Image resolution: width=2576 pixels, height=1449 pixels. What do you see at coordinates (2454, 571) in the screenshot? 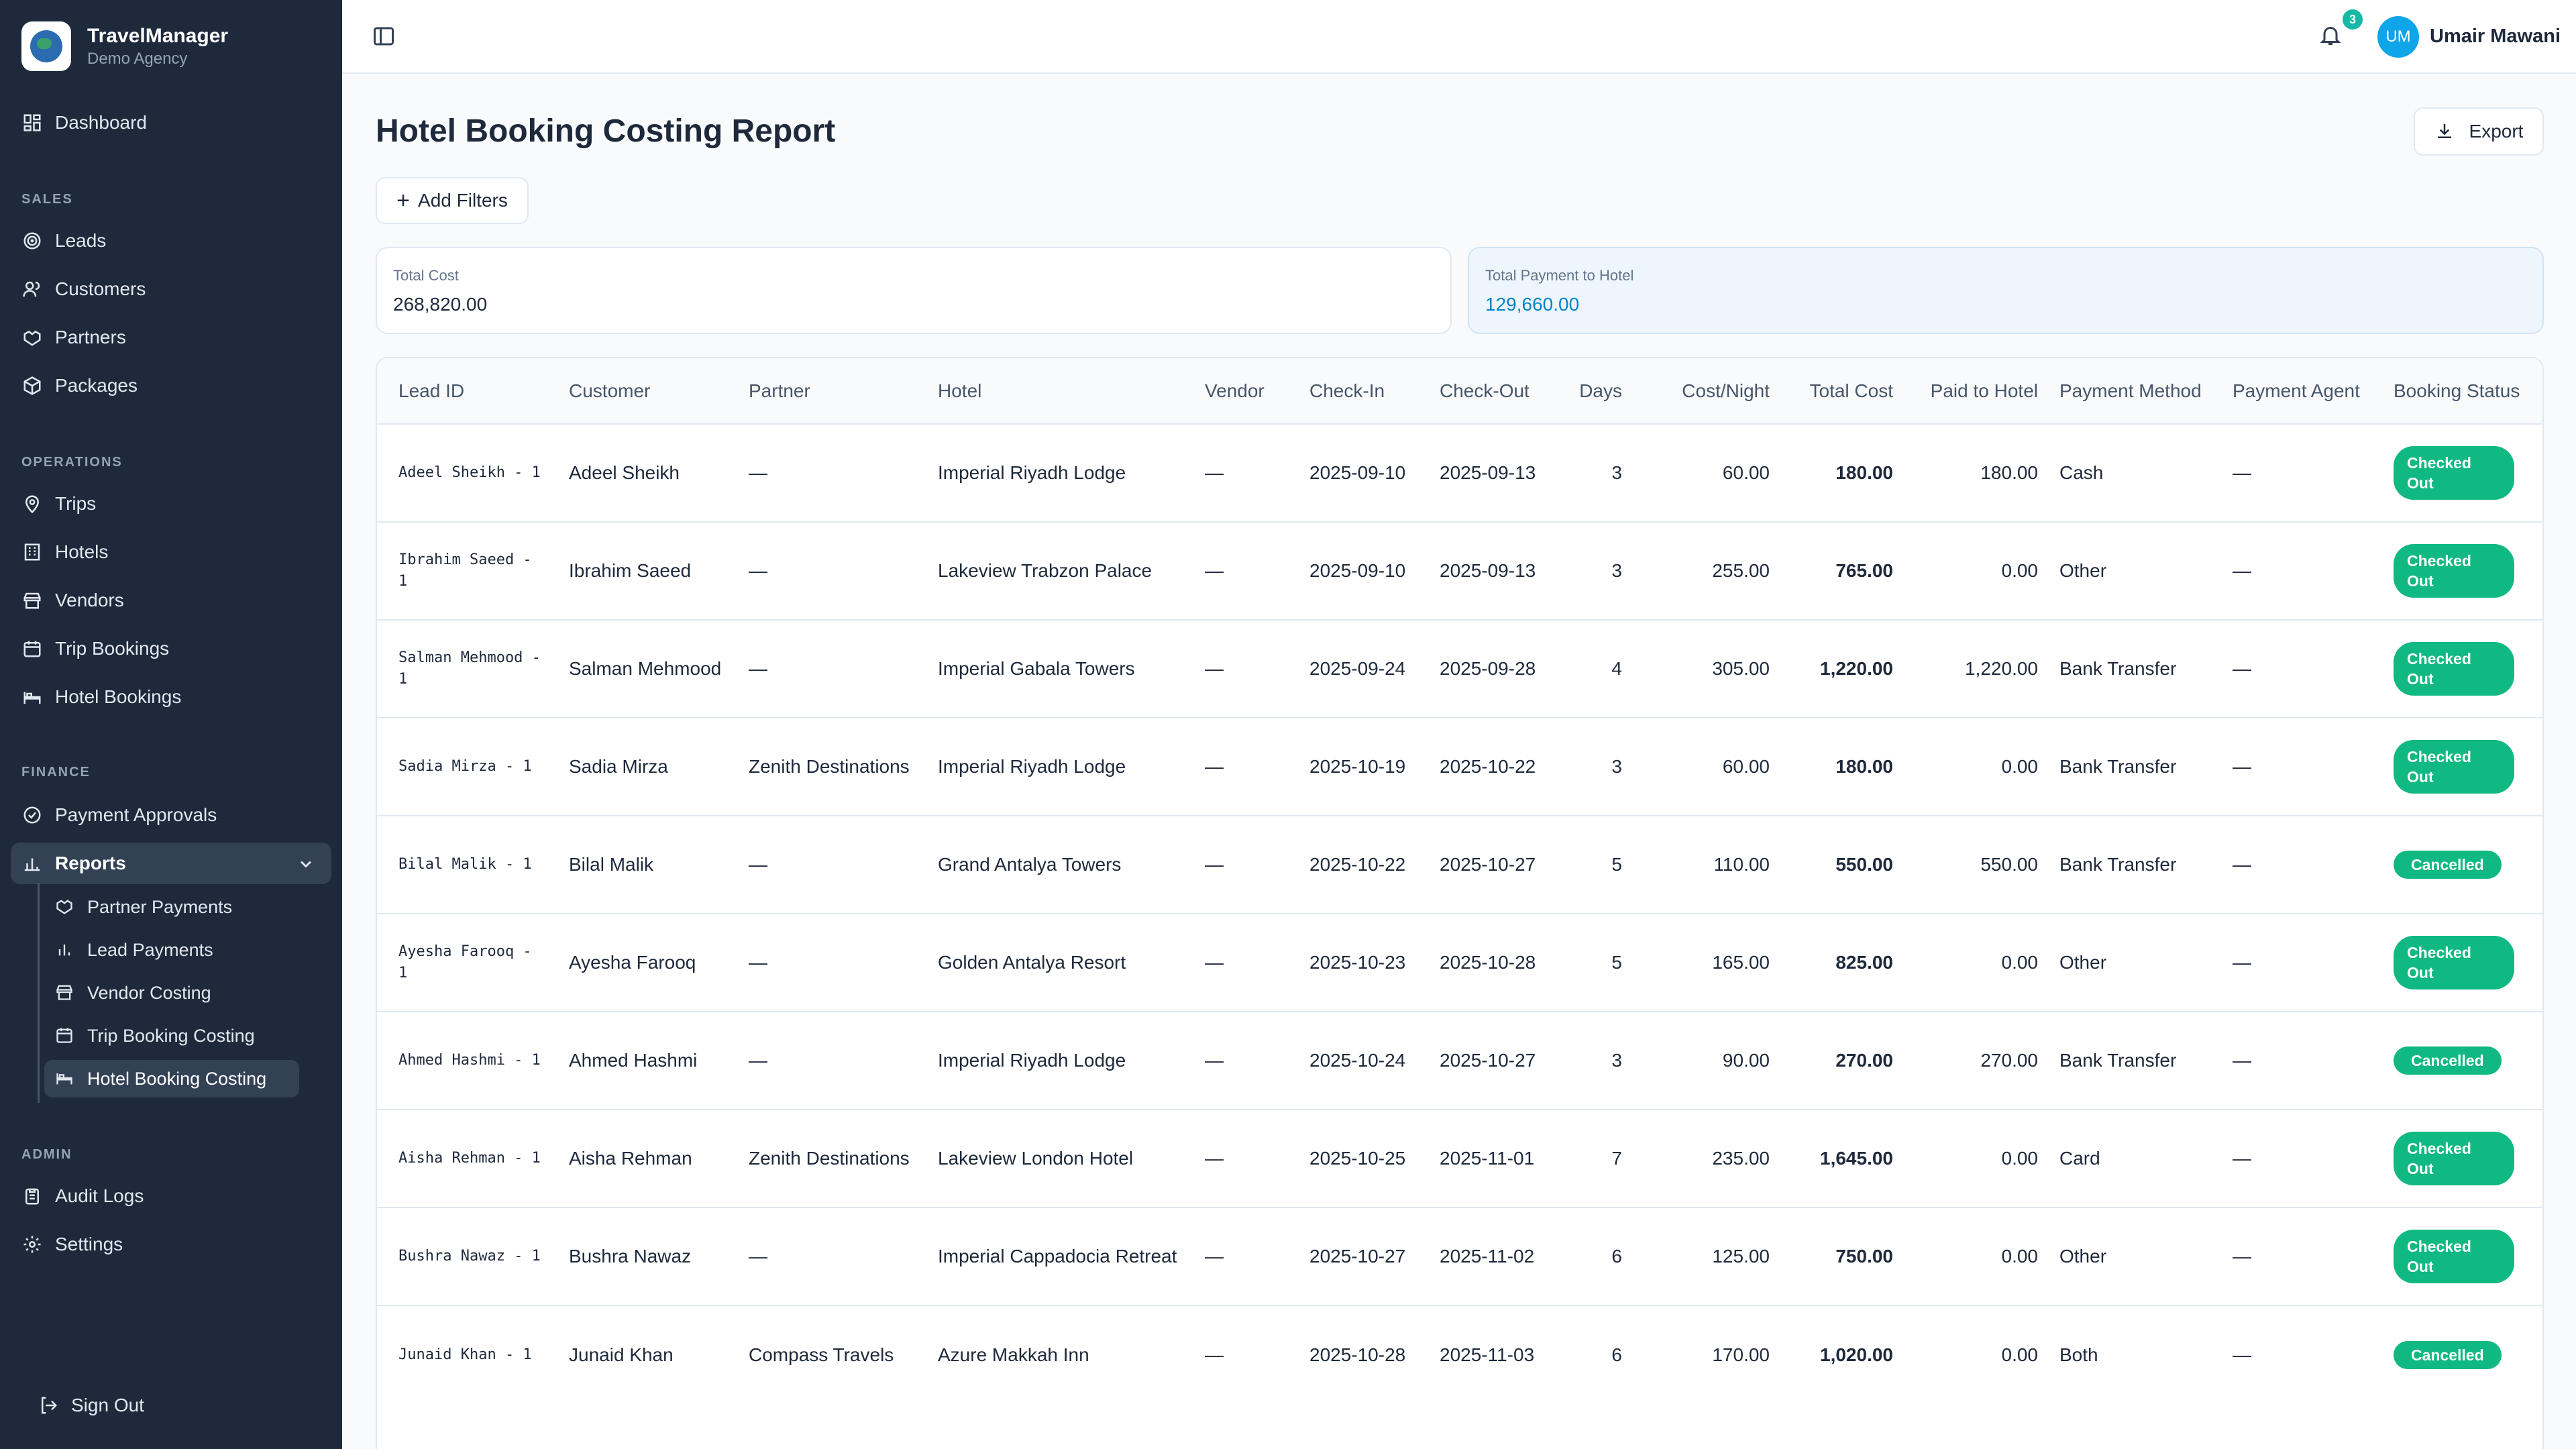
I see `status-badge: Checked Out` at bounding box center [2454, 571].